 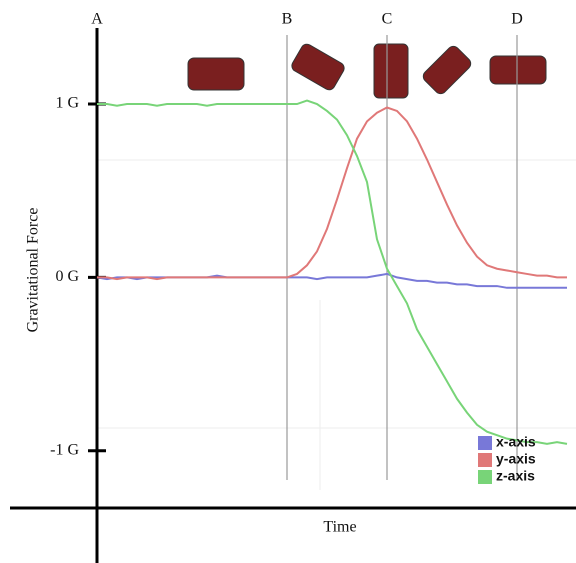 What do you see at coordinates (67, 103) in the screenshot?
I see `y-tick-label: 1 G` at bounding box center [67, 103].